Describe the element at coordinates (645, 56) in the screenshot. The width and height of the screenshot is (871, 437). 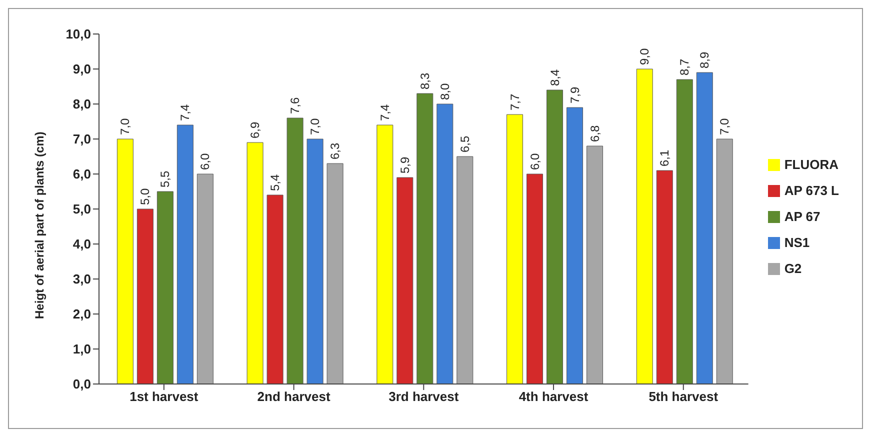
I see `data-label: 9,0` at that location.